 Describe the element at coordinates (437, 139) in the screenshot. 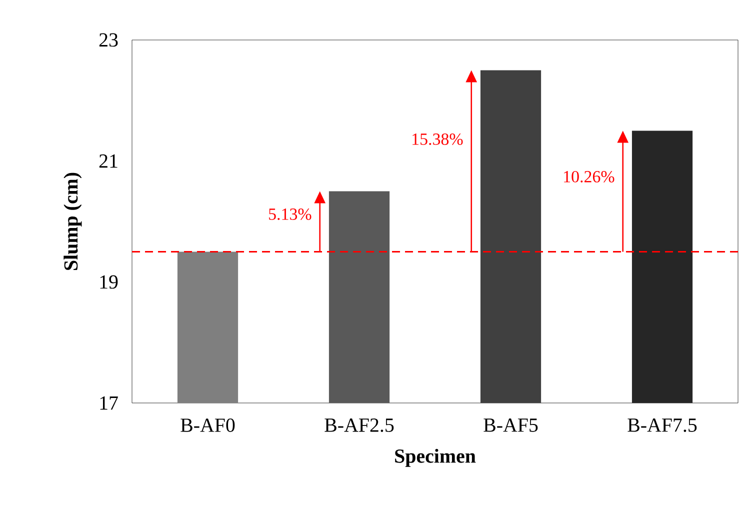

I see `annotation: 15.38%` at that location.